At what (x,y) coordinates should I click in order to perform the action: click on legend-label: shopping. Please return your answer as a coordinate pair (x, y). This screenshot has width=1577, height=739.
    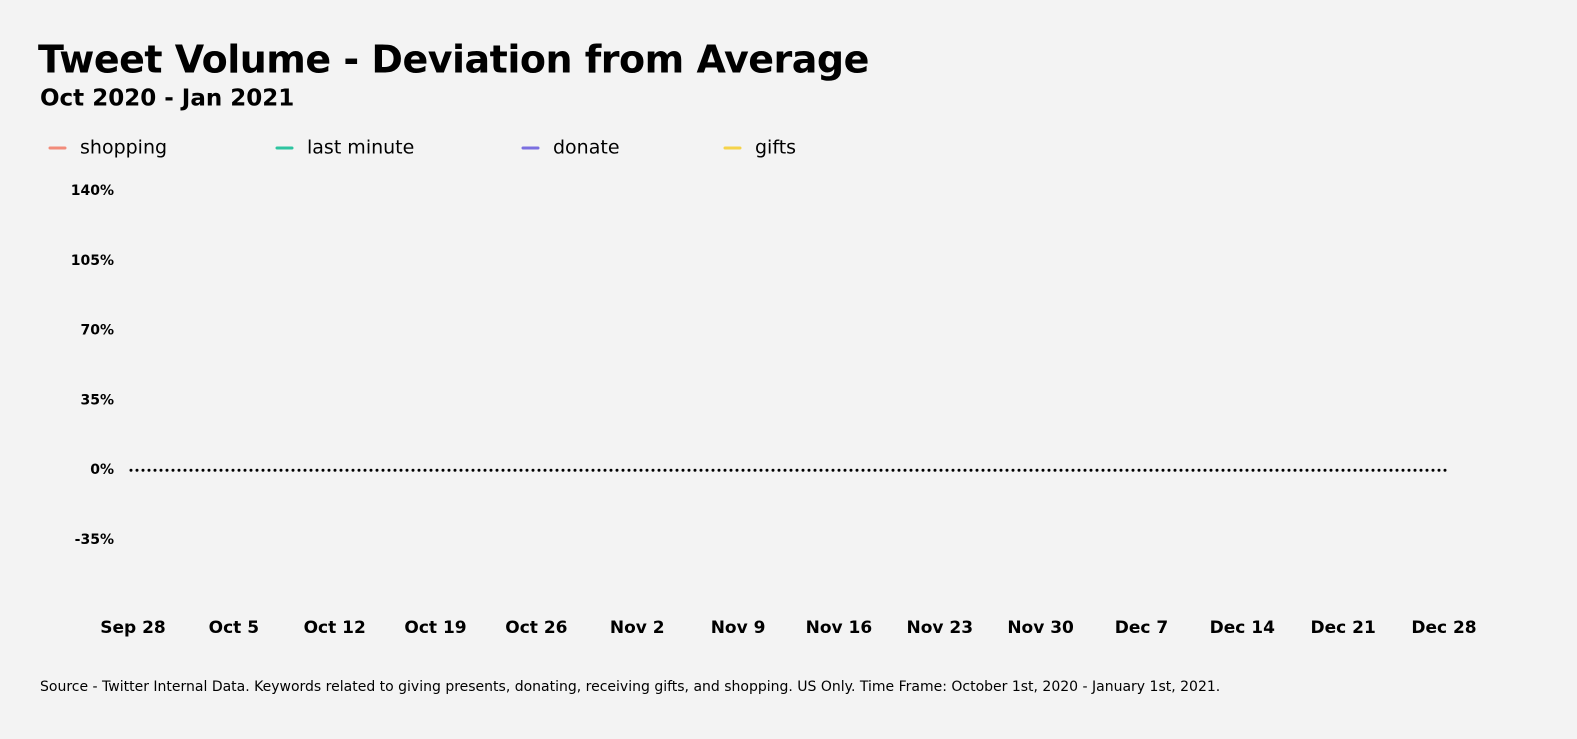
    Looking at the image, I should click on (123, 148).